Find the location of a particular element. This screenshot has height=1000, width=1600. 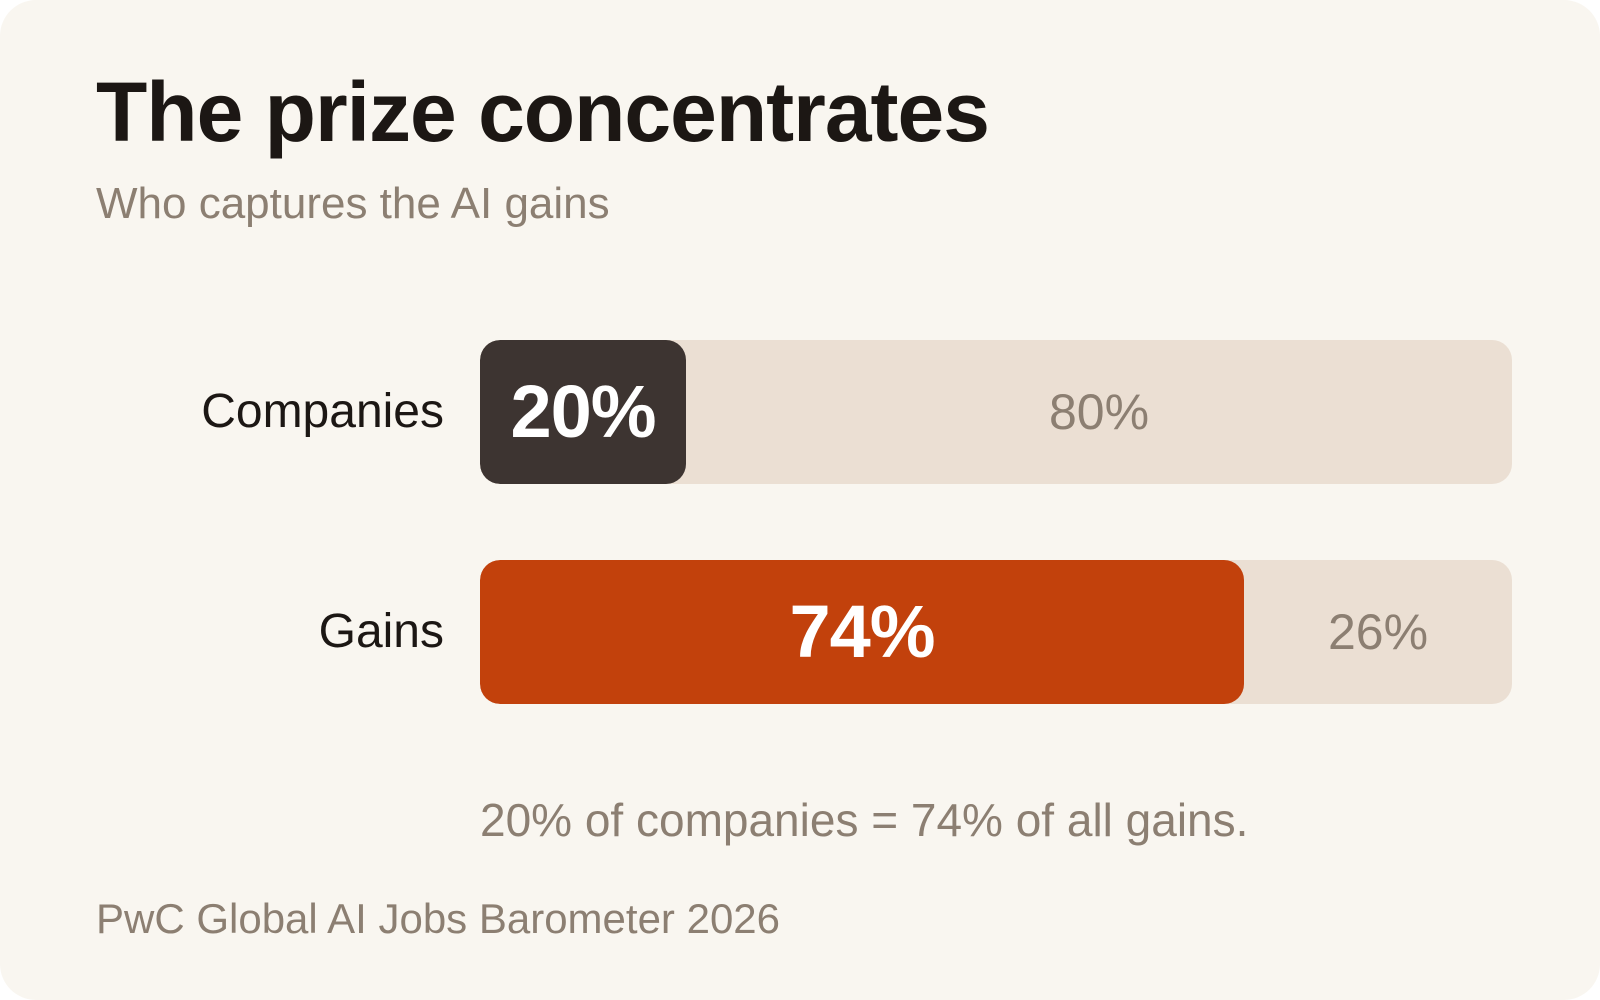

bar-value-label-companies: 20% is located at coordinates (583, 411).